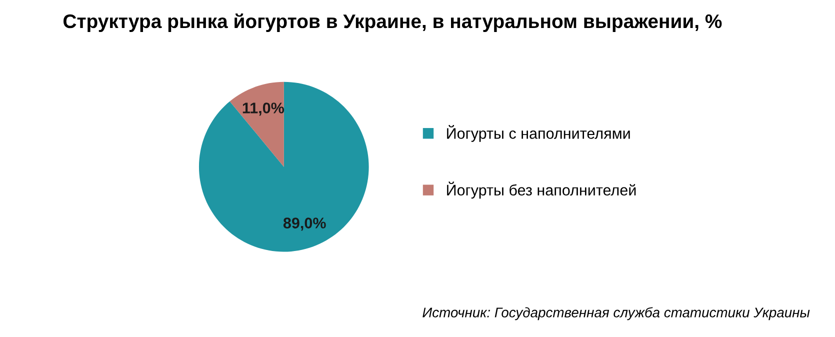  Describe the element at coordinates (616, 313) in the screenshot. I see `text: Источник: Государственная служба статистики Украины` at that location.